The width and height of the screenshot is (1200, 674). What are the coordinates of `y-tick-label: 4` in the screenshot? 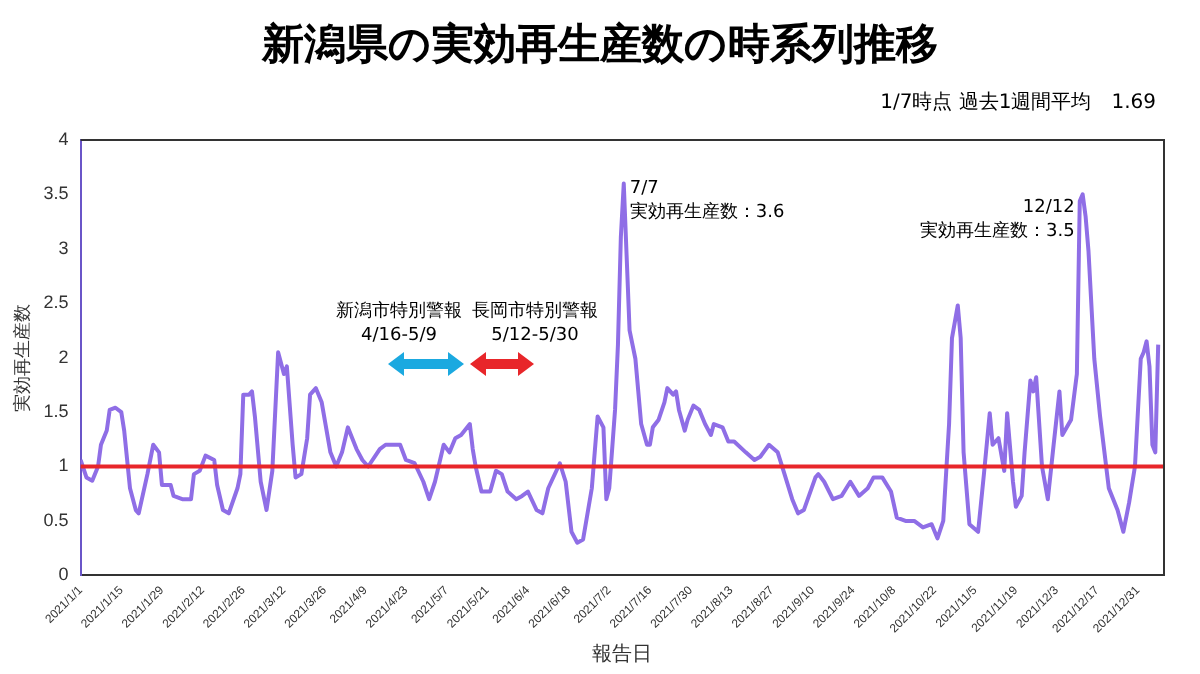 It's located at (63, 138).